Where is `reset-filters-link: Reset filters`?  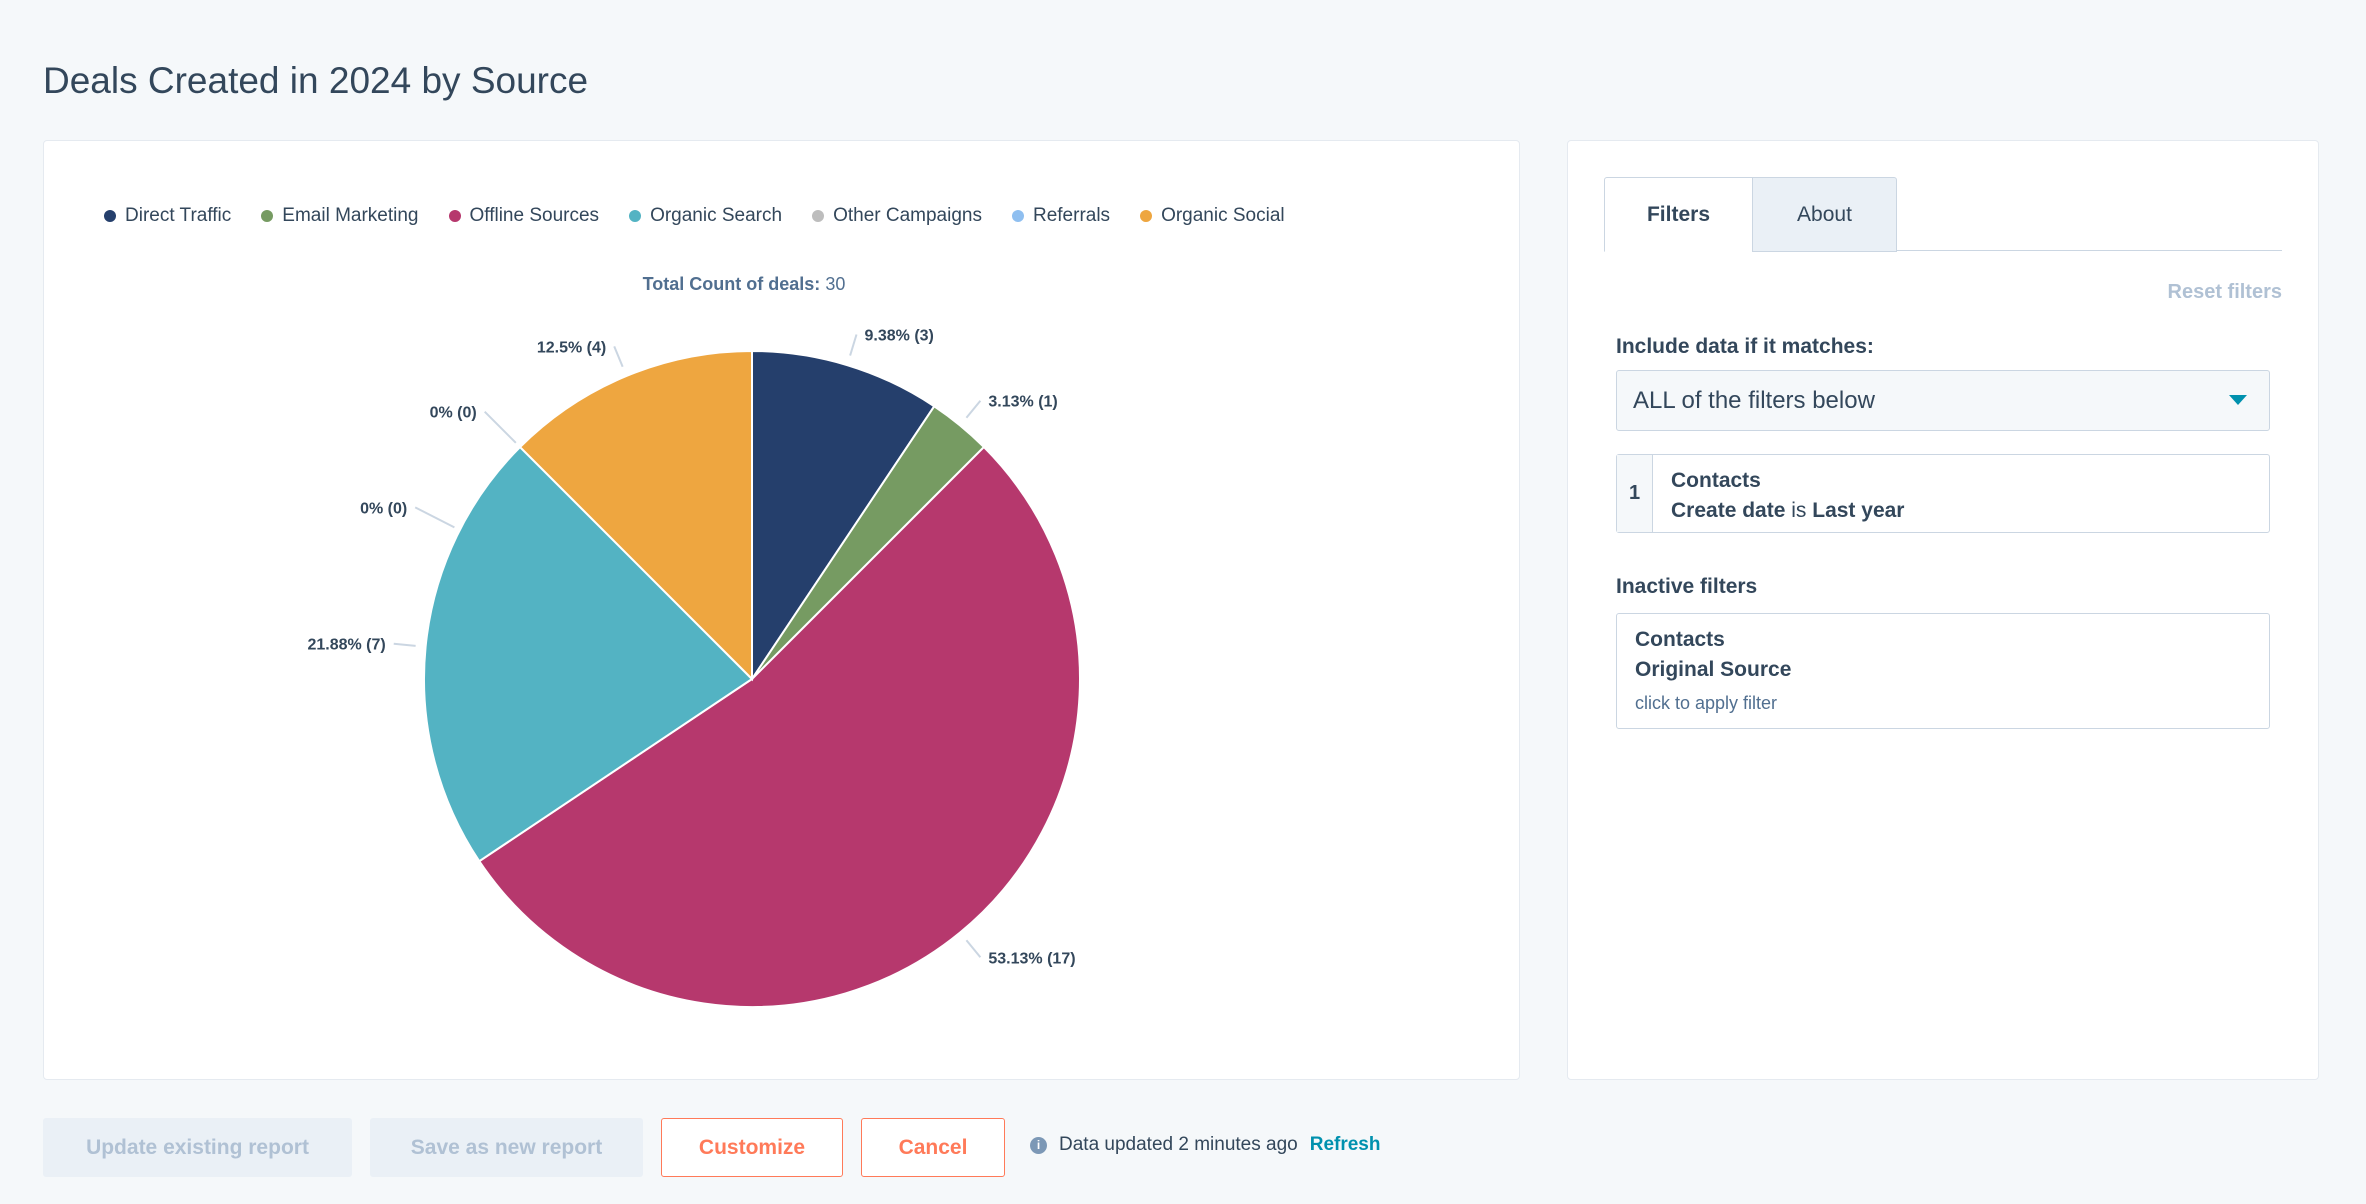 reset-filters-link: Reset filters is located at coordinates (2225, 292).